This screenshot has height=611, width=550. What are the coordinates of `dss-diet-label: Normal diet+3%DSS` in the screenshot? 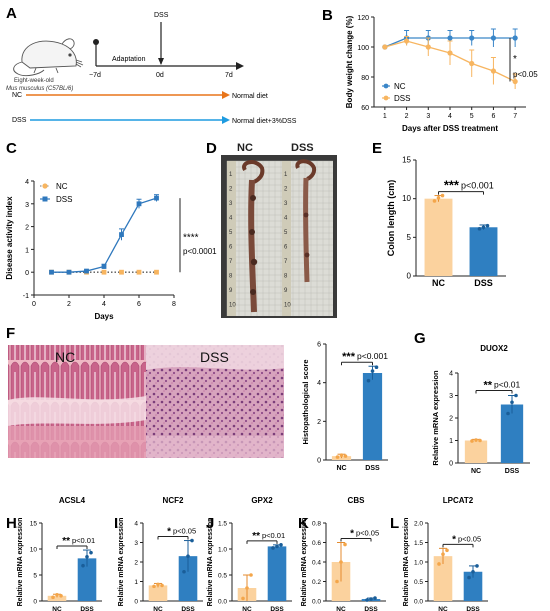 It's located at (264, 121).